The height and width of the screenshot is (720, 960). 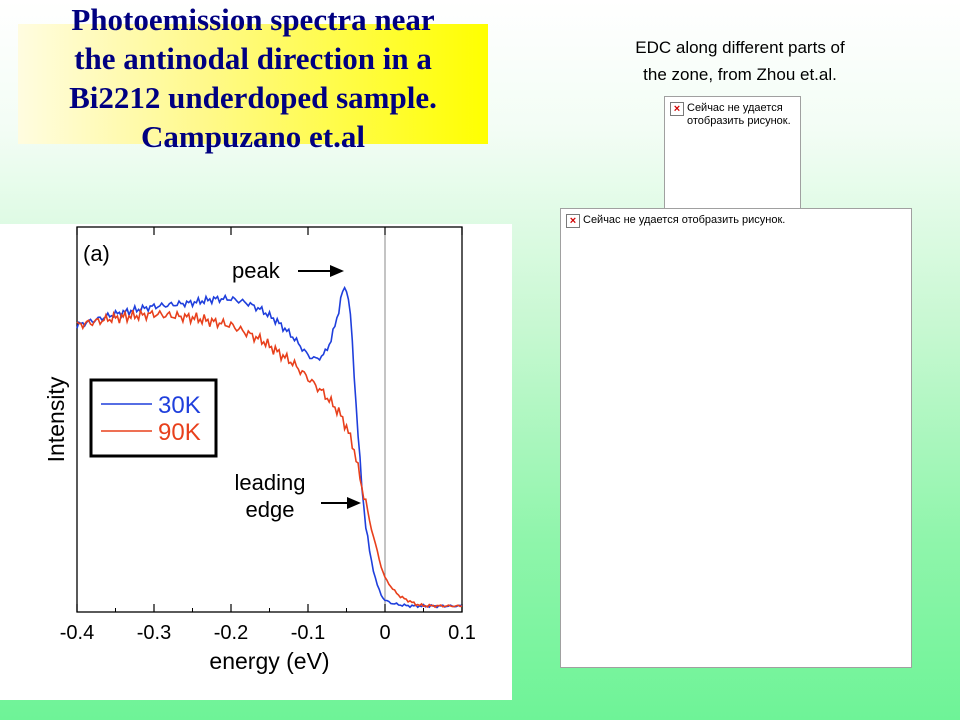 What do you see at coordinates (308, 633) in the screenshot?
I see `x-tick-label: -0.1` at bounding box center [308, 633].